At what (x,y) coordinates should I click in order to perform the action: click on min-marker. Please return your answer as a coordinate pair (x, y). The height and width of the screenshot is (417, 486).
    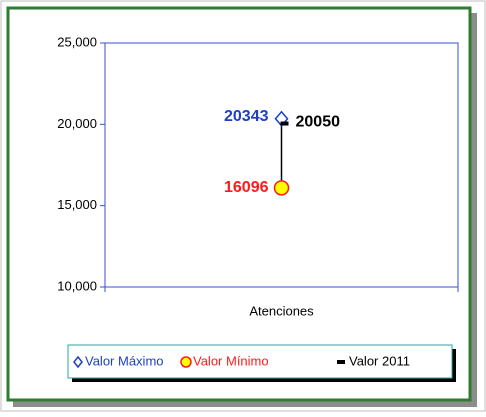
    Looking at the image, I should click on (281, 188).